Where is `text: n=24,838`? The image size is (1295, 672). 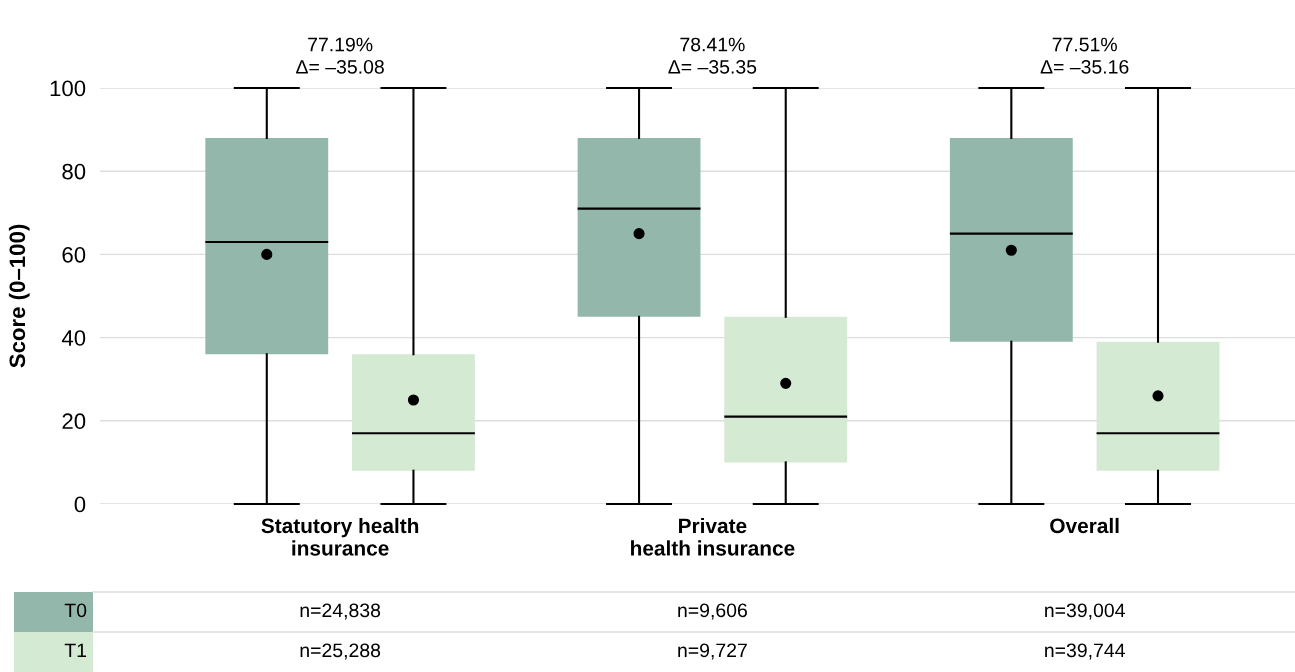
text: n=24,838 is located at coordinates (340, 611).